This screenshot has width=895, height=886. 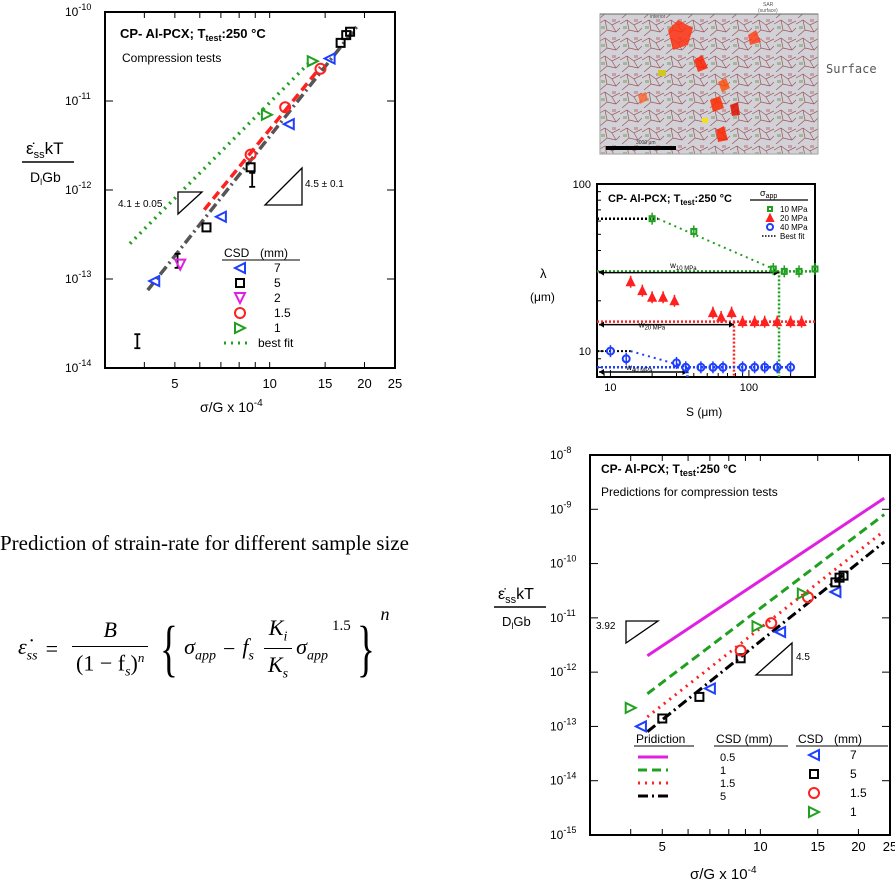 I want to click on legend-swatch-20-MPa, so click(x=770, y=217).